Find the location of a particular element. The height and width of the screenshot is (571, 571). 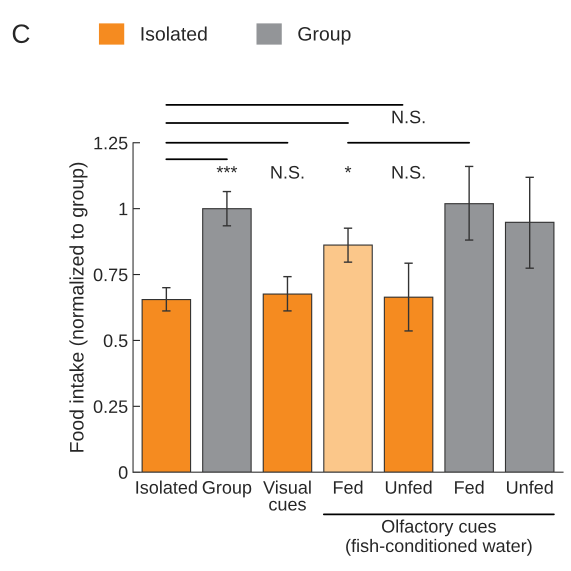

text: Olfactory cues (fish-conditioned water) is located at coordinates (439, 537).